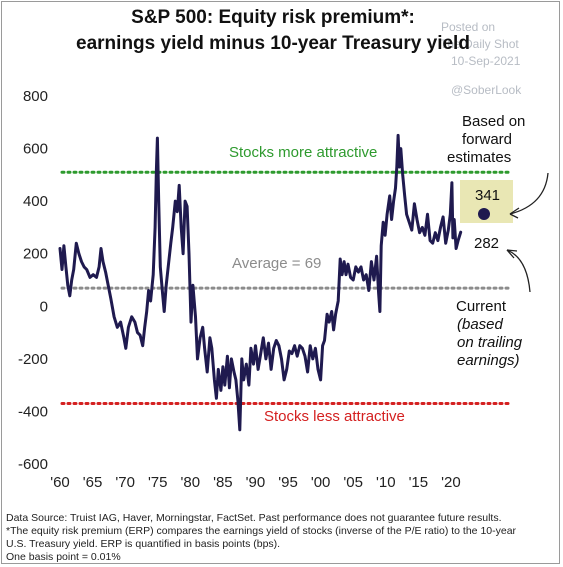  I want to click on x-tick-label: '65, so click(93, 482).